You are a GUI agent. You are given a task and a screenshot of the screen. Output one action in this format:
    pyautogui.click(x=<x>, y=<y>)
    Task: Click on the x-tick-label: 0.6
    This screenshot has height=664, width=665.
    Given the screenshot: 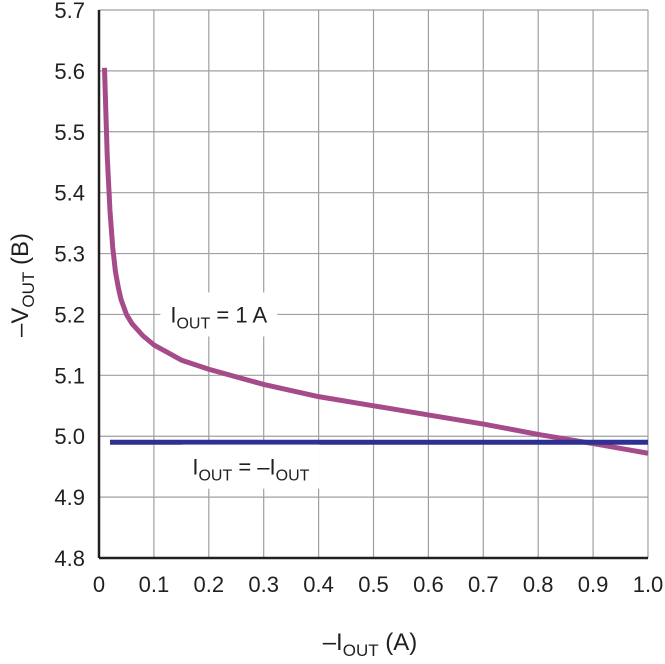 What is the action you would take?
    pyautogui.click(x=428, y=584)
    